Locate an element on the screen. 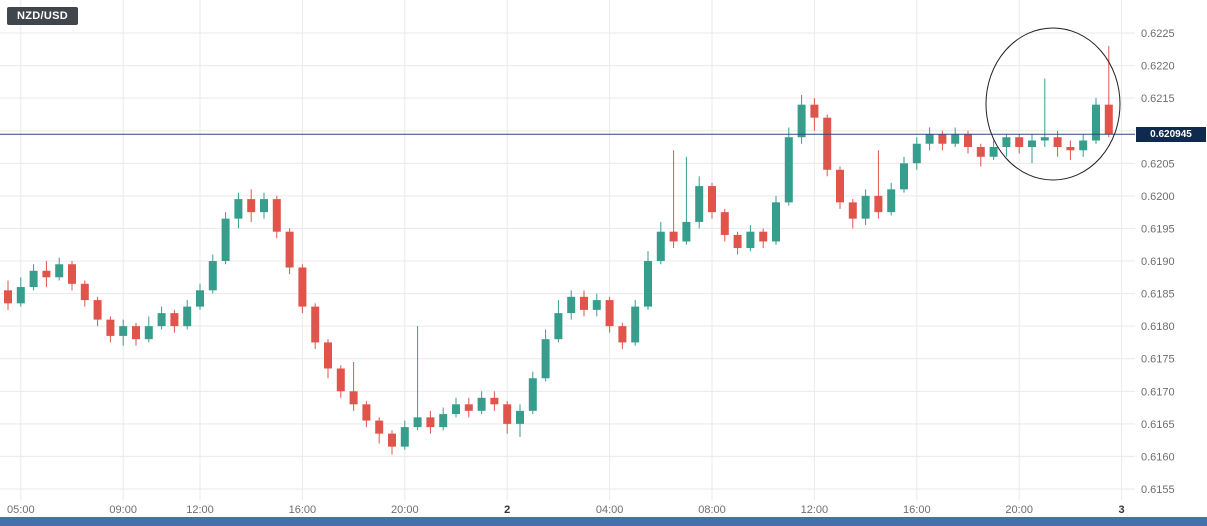  y-axis-label: 0.6165 is located at coordinates (1158, 425).